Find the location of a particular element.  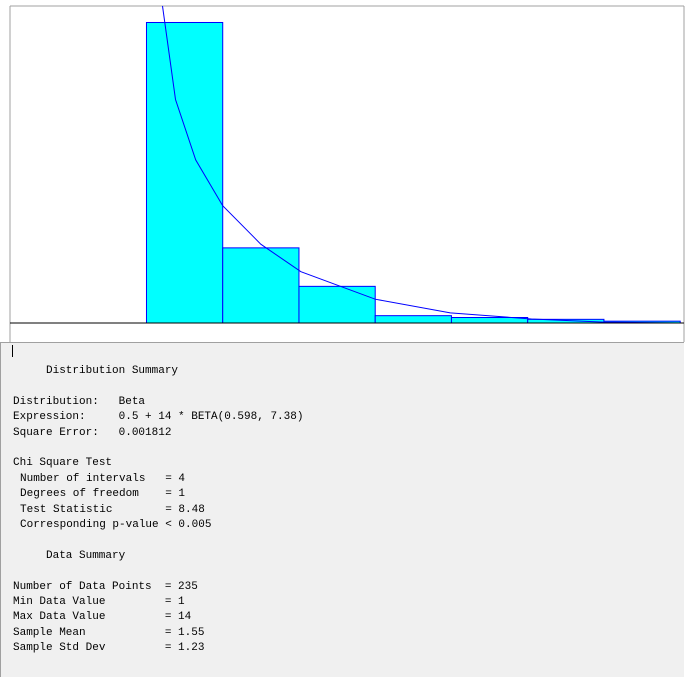

section-heading: Data Summary is located at coordinates (86, 555).